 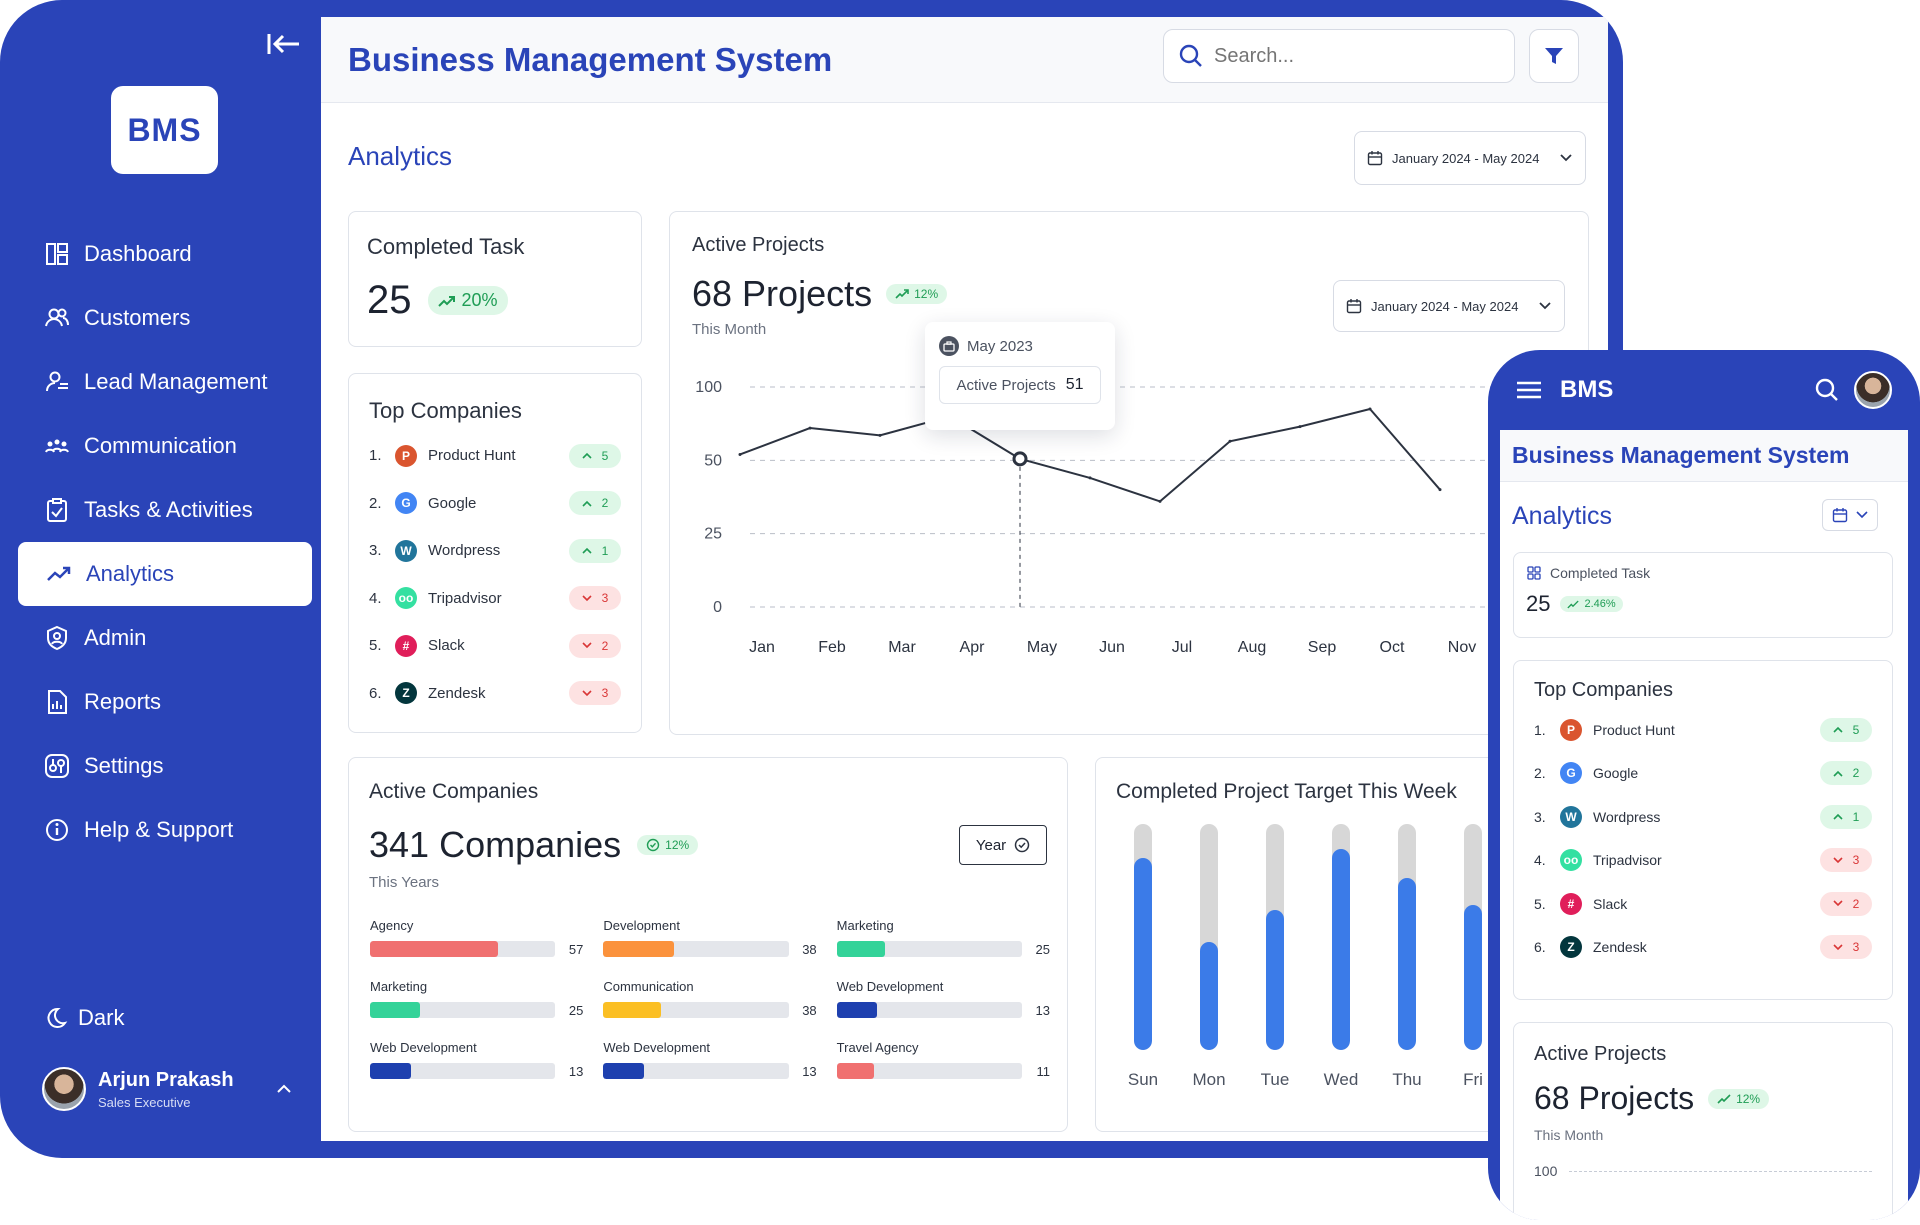 What do you see at coordinates (1545, 306) in the screenshot?
I see `chevron-down-icon` at bounding box center [1545, 306].